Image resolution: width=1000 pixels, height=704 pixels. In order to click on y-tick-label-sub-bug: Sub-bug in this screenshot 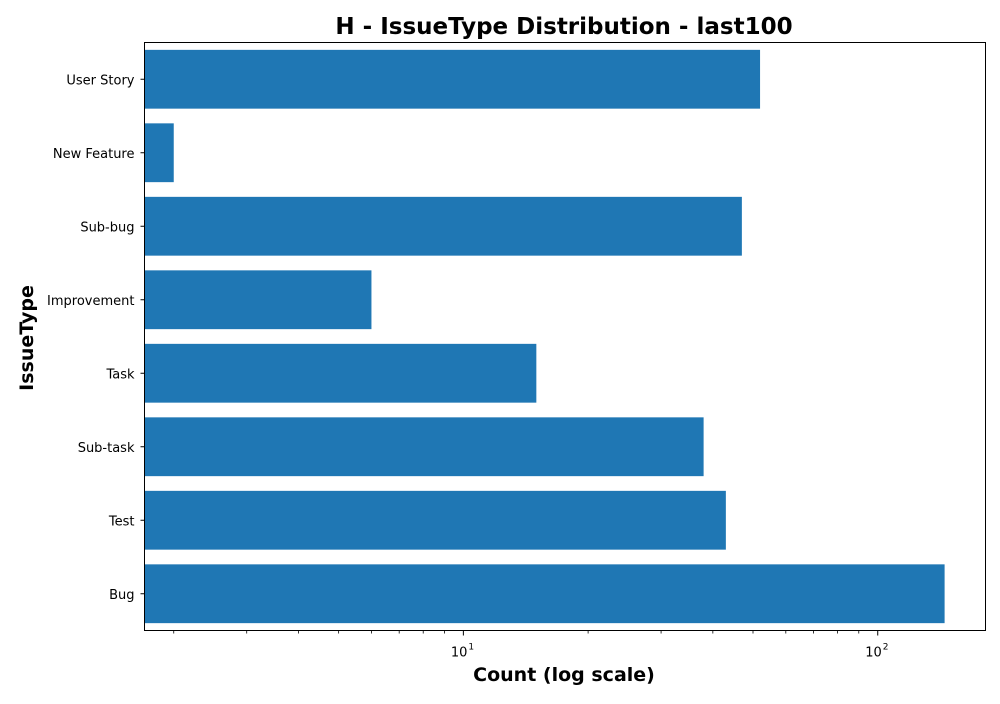, I will do `click(107, 227)`.